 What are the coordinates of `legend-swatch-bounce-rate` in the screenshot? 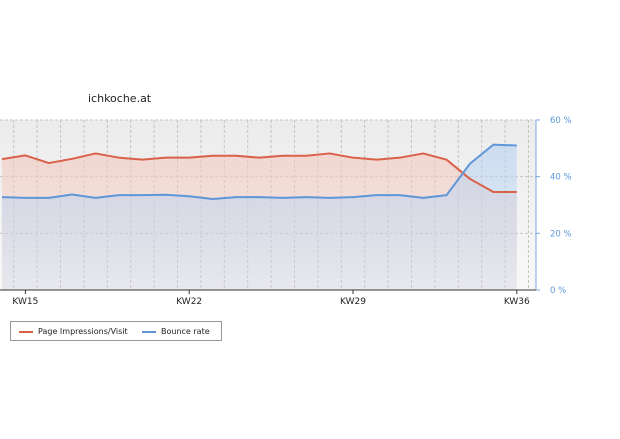 It's located at (149, 331).